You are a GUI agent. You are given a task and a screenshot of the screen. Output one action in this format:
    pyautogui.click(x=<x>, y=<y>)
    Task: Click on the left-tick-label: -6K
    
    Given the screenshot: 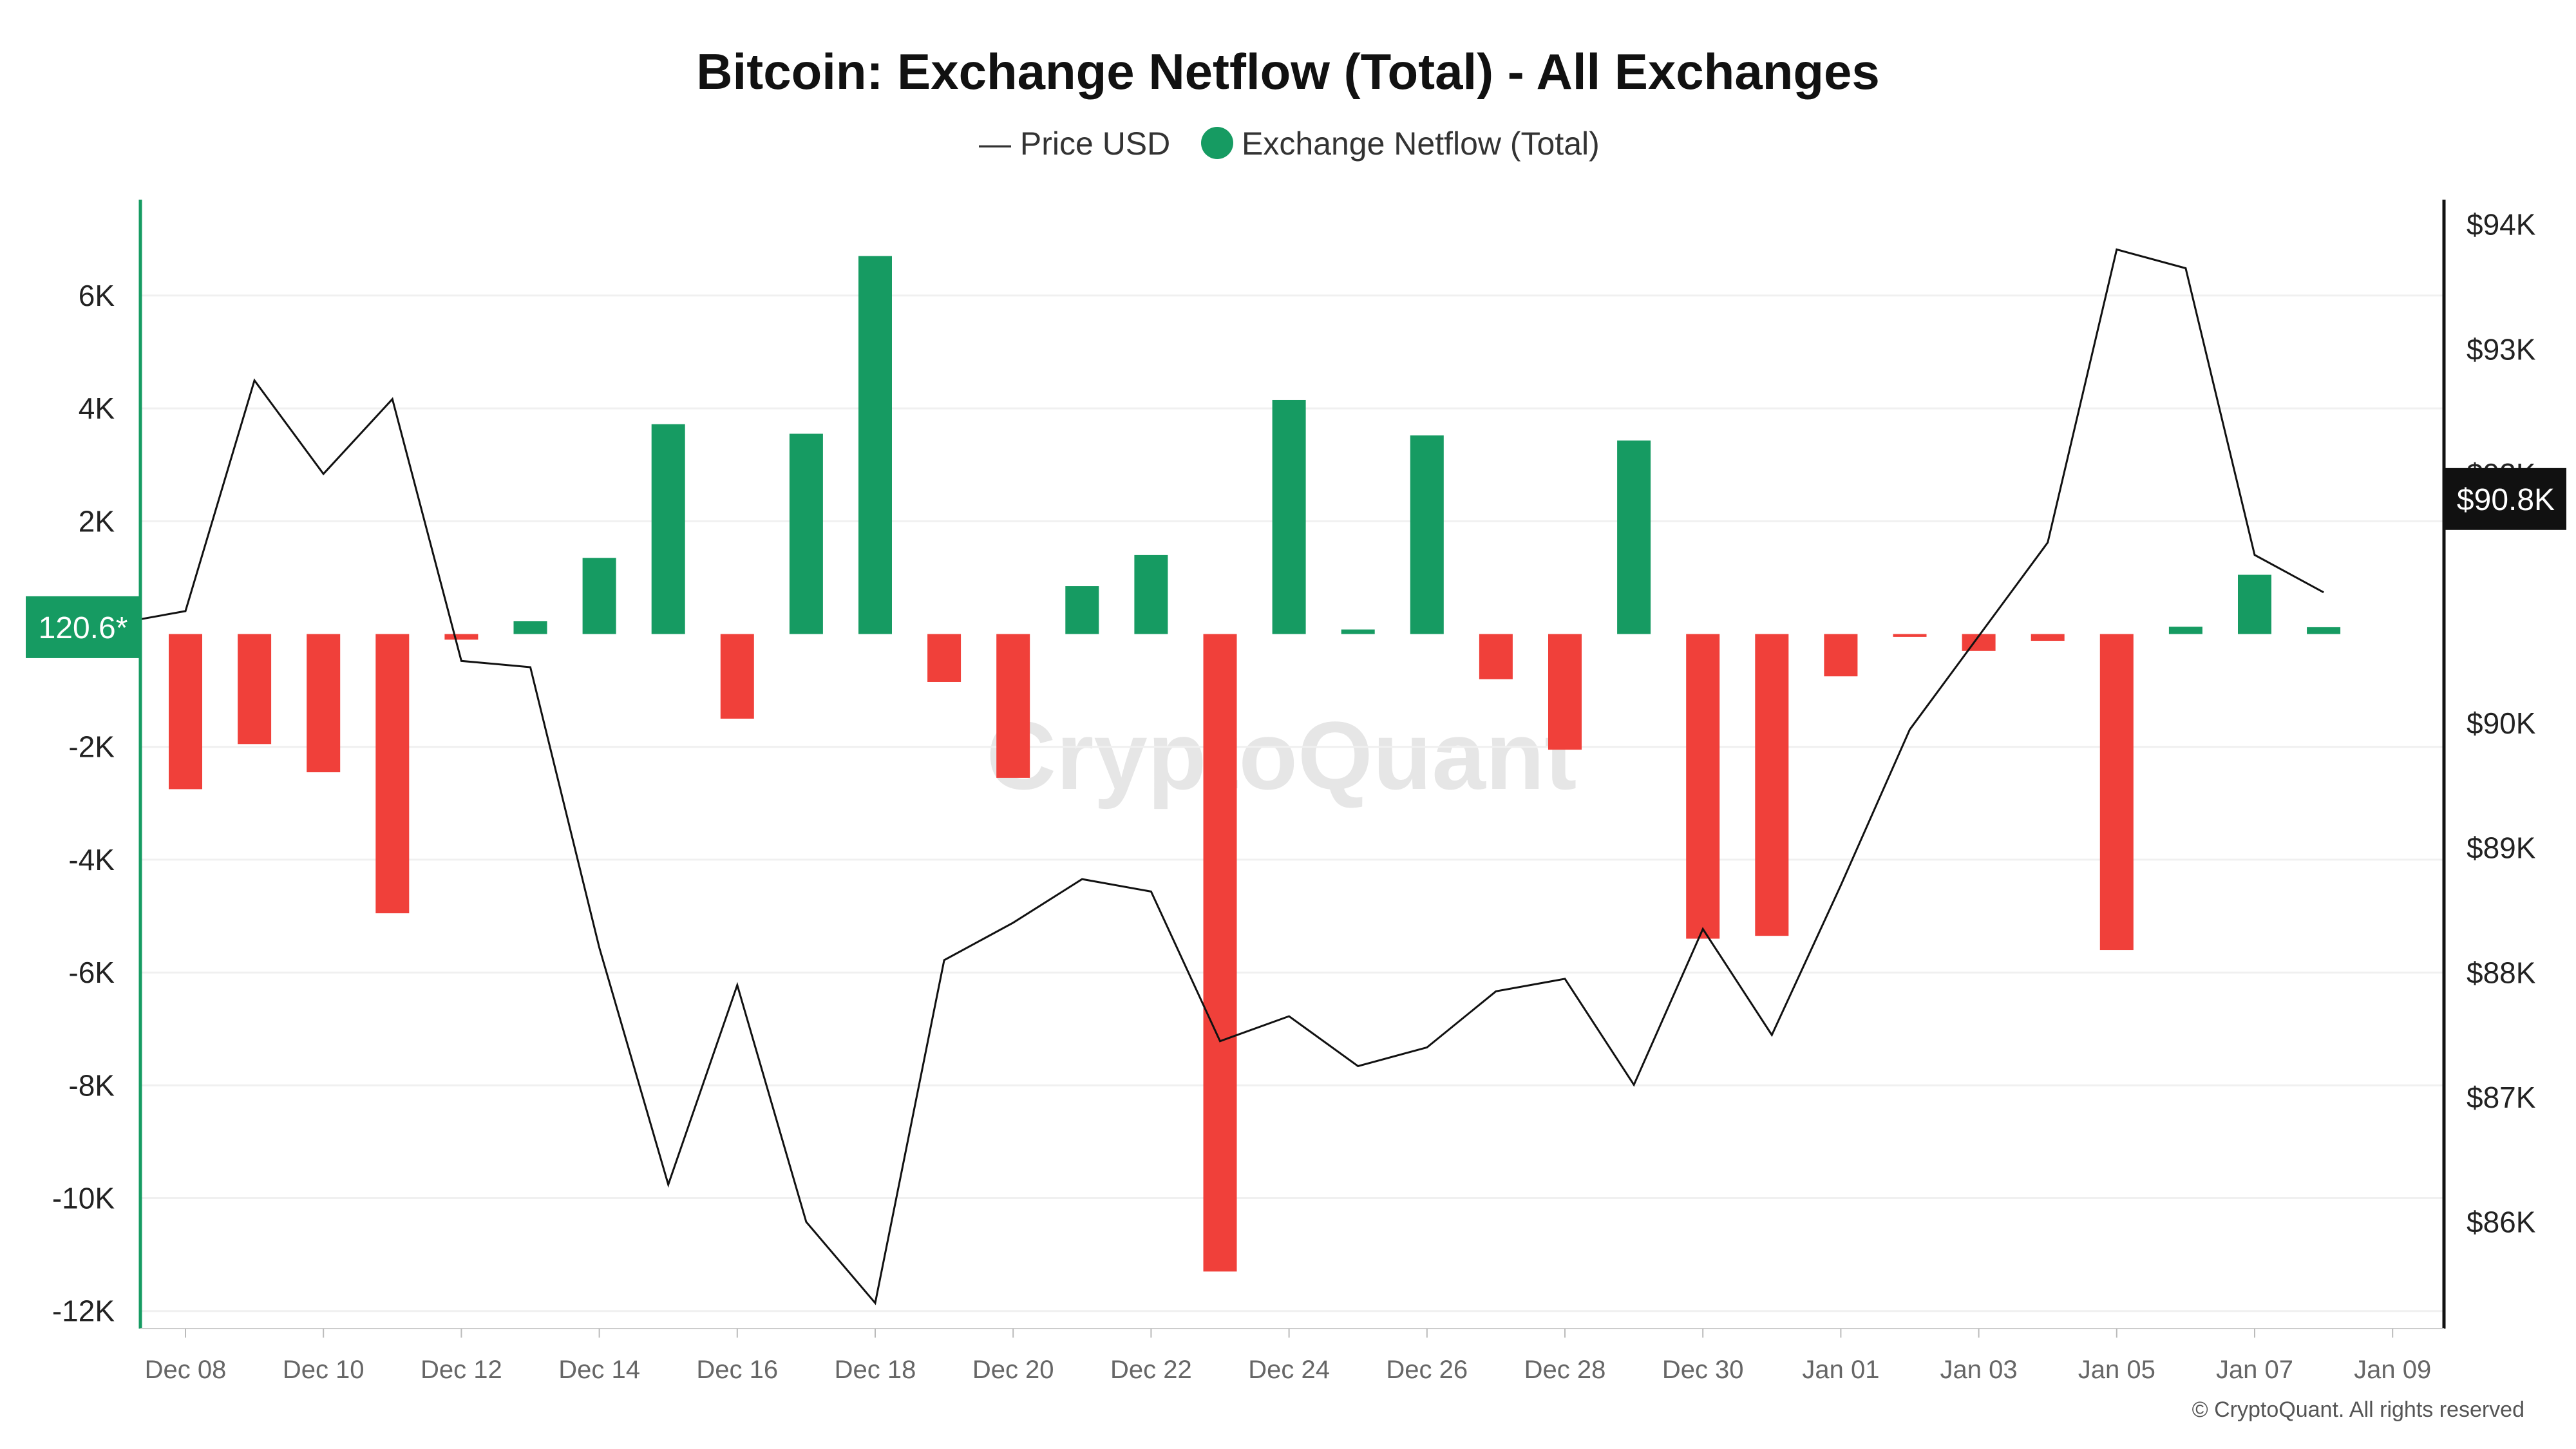 What is the action you would take?
    pyautogui.click(x=92, y=973)
    